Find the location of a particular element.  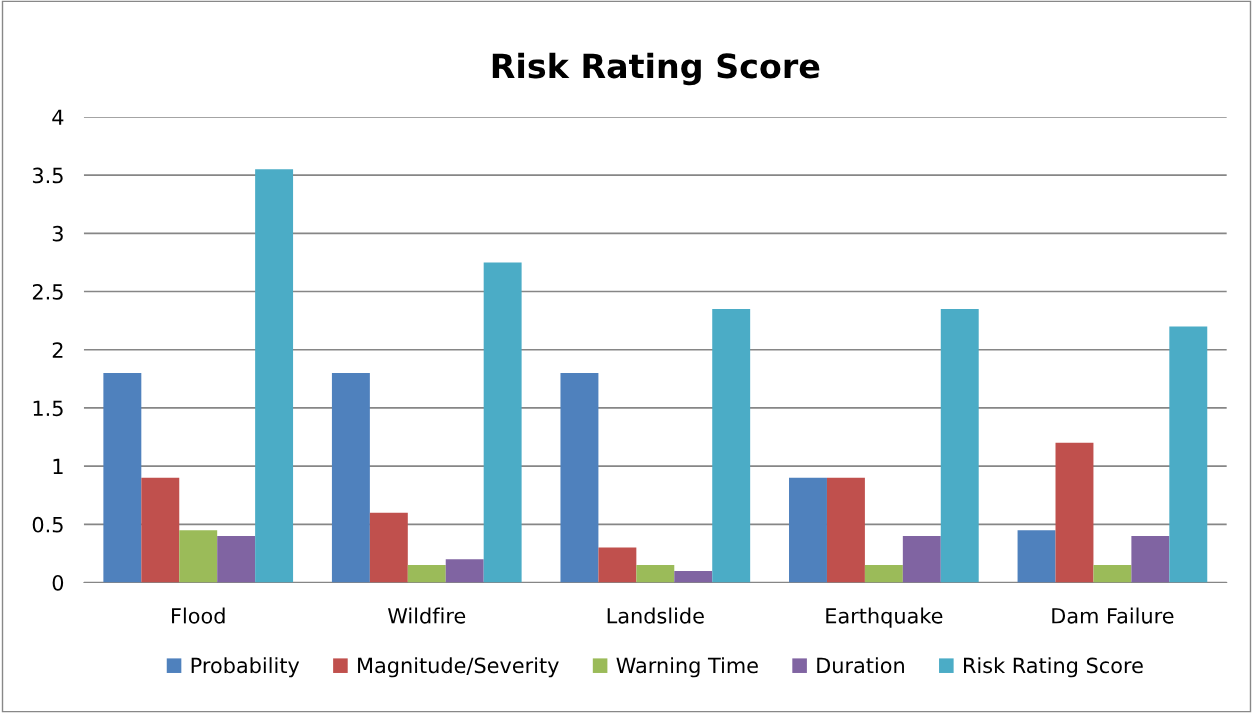

legend-label: Magnitude/Severity is located at coordinates (458, 667).